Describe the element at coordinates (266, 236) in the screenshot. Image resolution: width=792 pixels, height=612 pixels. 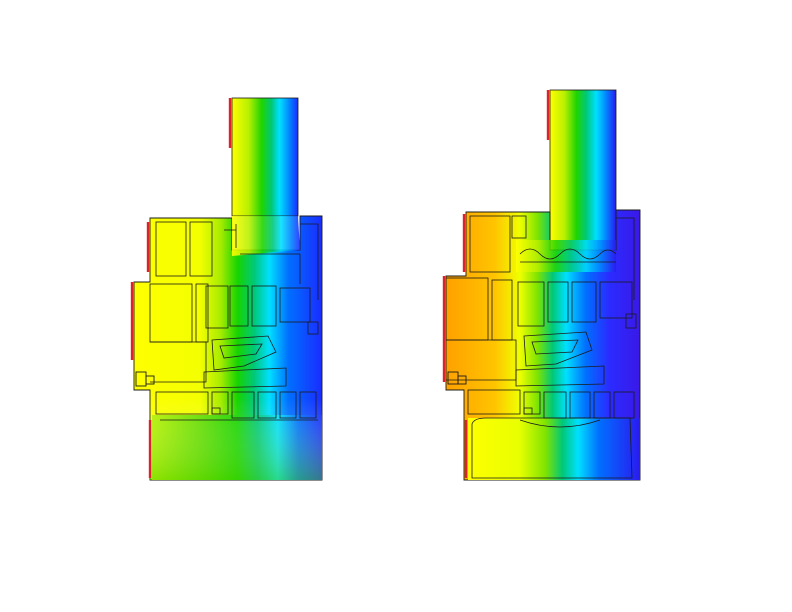
I see `left-glazing-bead` at that location.